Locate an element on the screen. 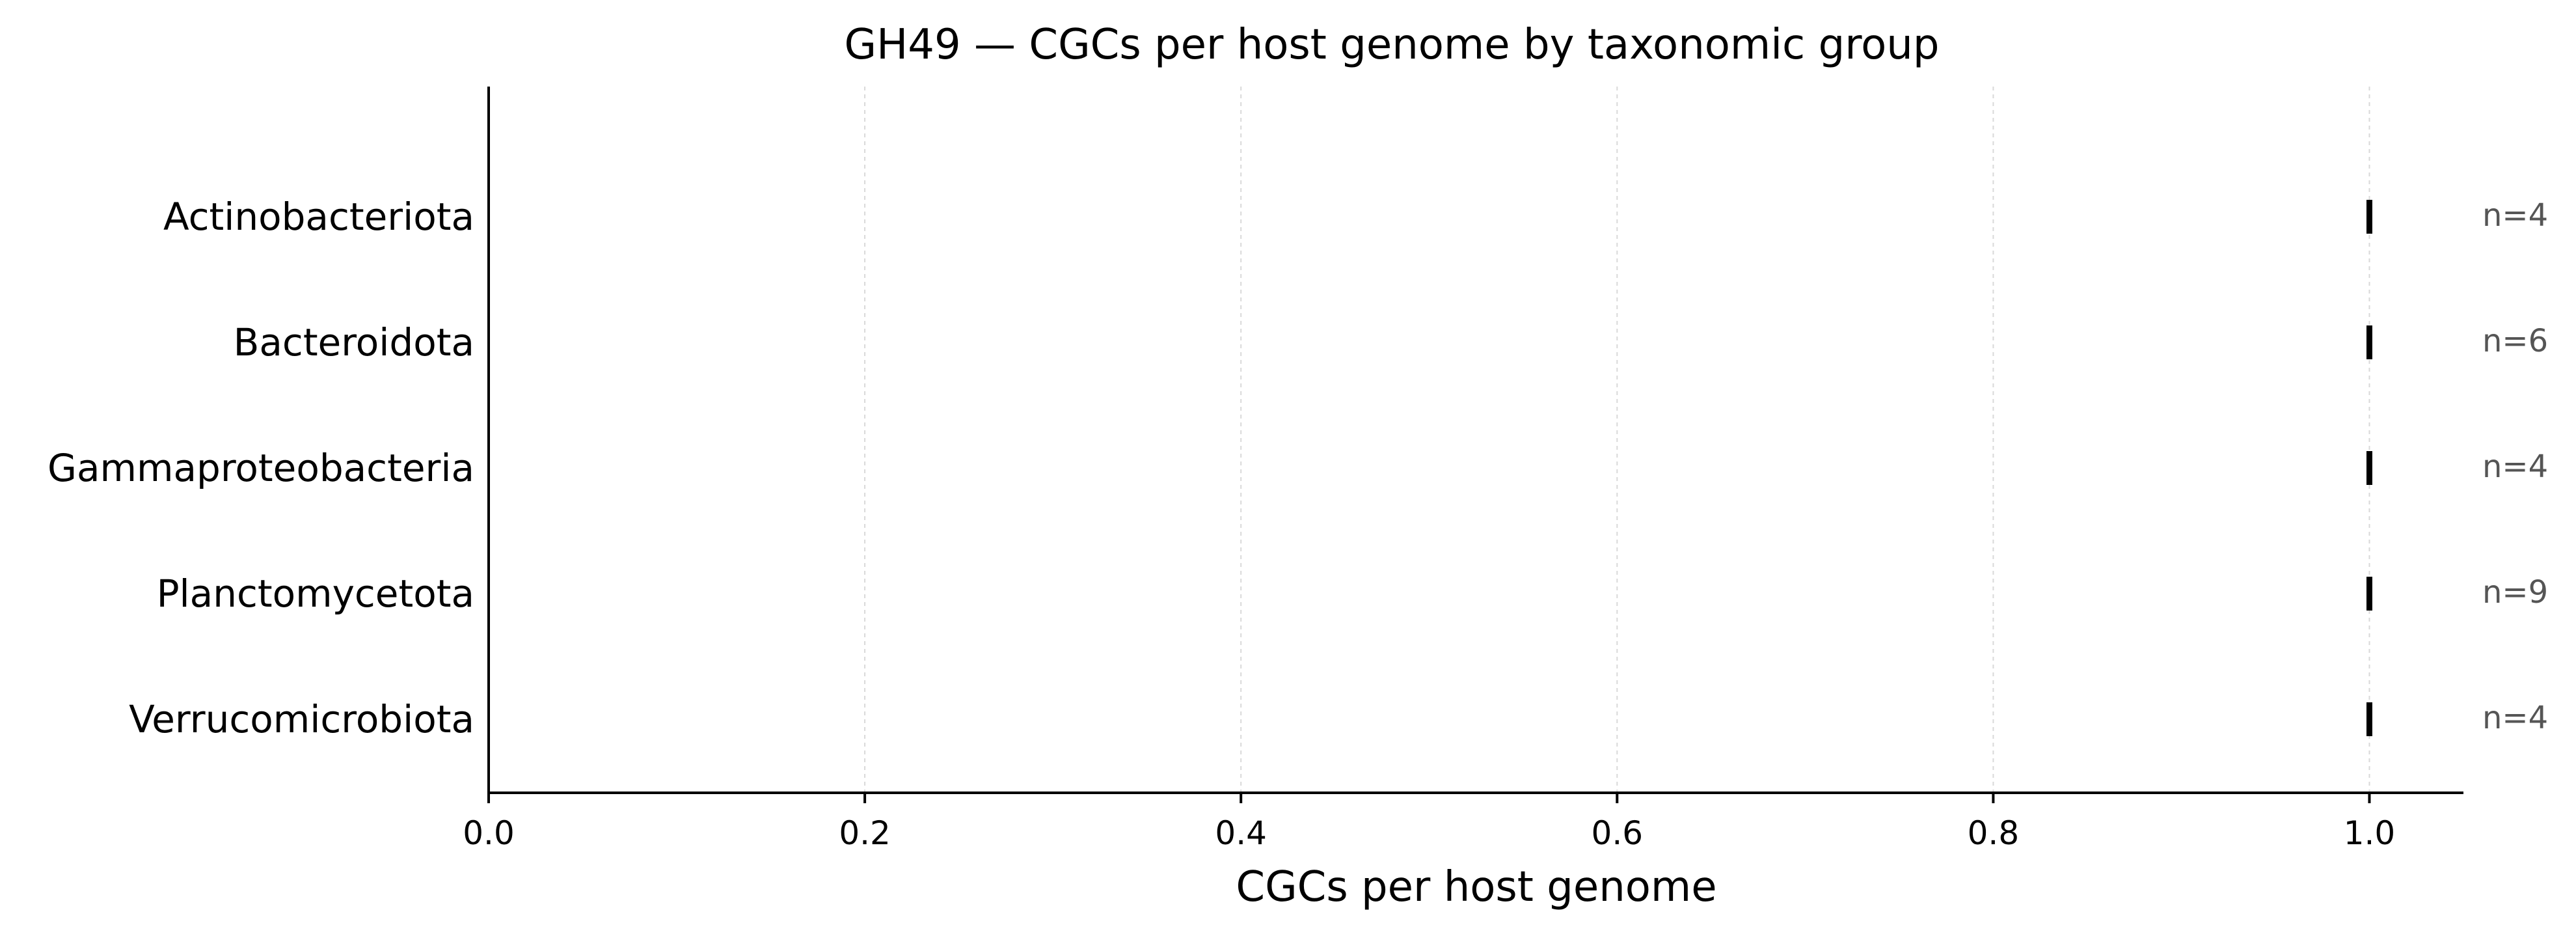 The image size is (2576, 936). x-ticks-layer: 0.0 0.2 0.4 0.6 0.8 1.0 is located at coordinates (1429, 822).